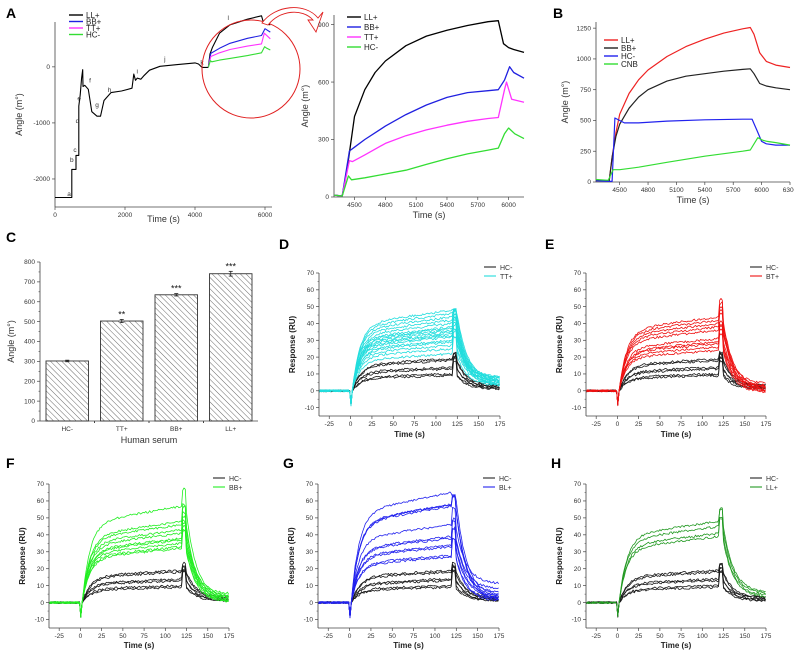 Image resolution: width=794 pixels, height=656 pixels. I want to click on series-ll-negpos, so click(239, 41).